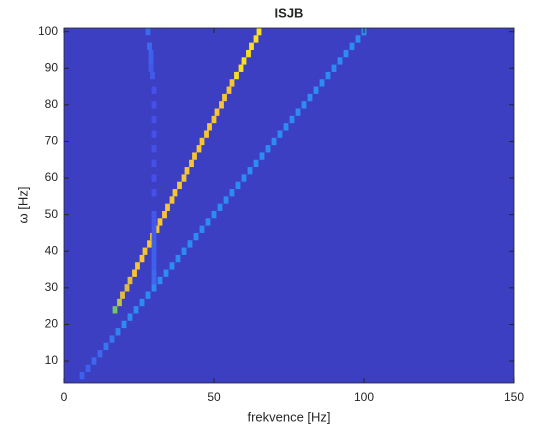 Image resolution: width=533 pixels, height=435 pixels. Describe the element at coordinates (52, 214) in the screenshot. I see `y-tick-label: 50` at that location.